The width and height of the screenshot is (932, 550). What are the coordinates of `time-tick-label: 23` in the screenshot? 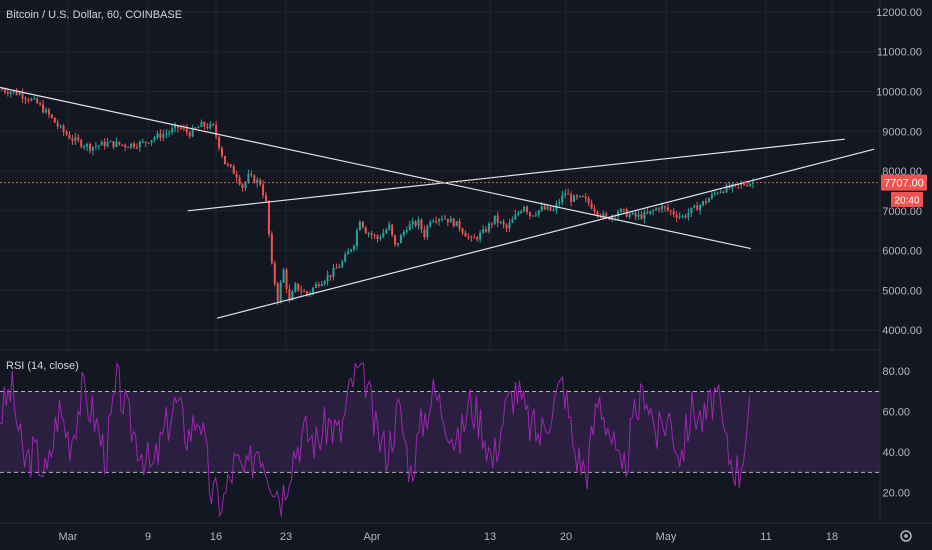 It's located at (286, 537).